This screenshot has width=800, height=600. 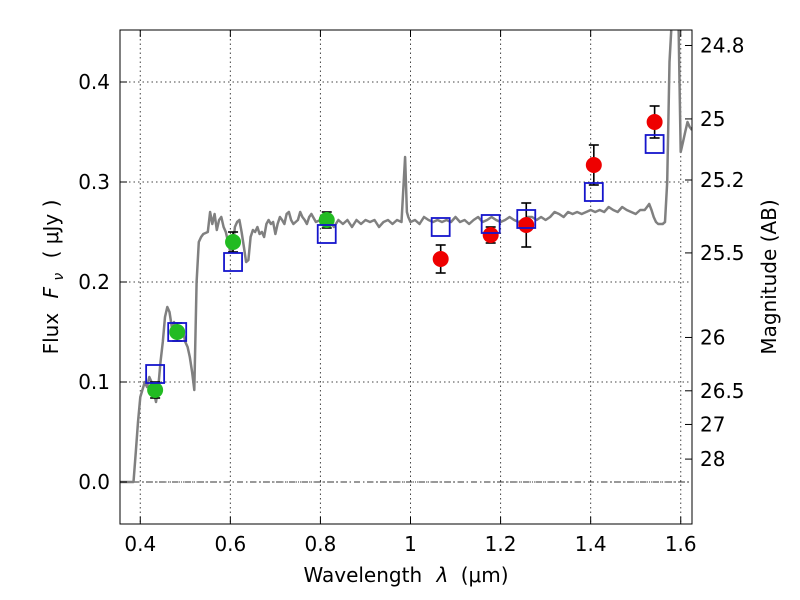 I want to click on x-tick-label: 0.6, so click(x=230, y=544).